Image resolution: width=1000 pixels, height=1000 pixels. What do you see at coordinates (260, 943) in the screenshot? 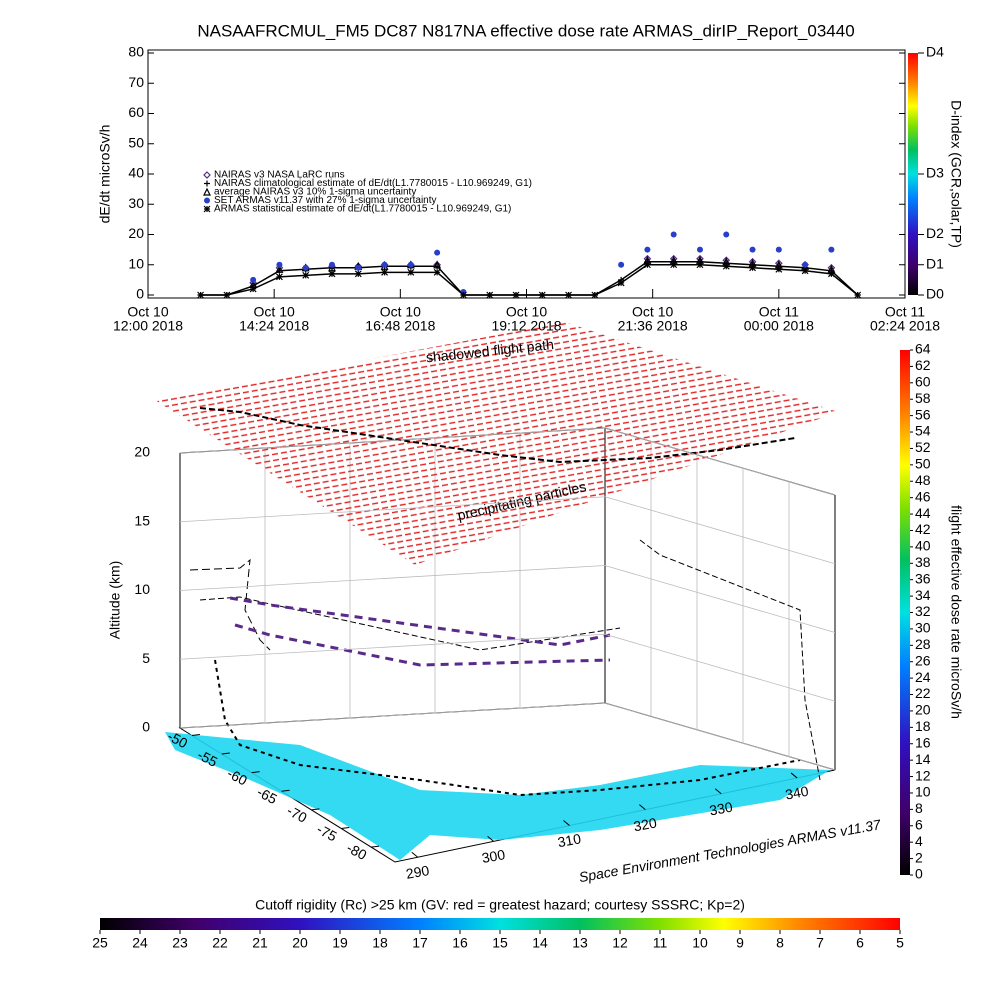
I see `colorbar-tick-label: 21` at bounding box center [260, 943].